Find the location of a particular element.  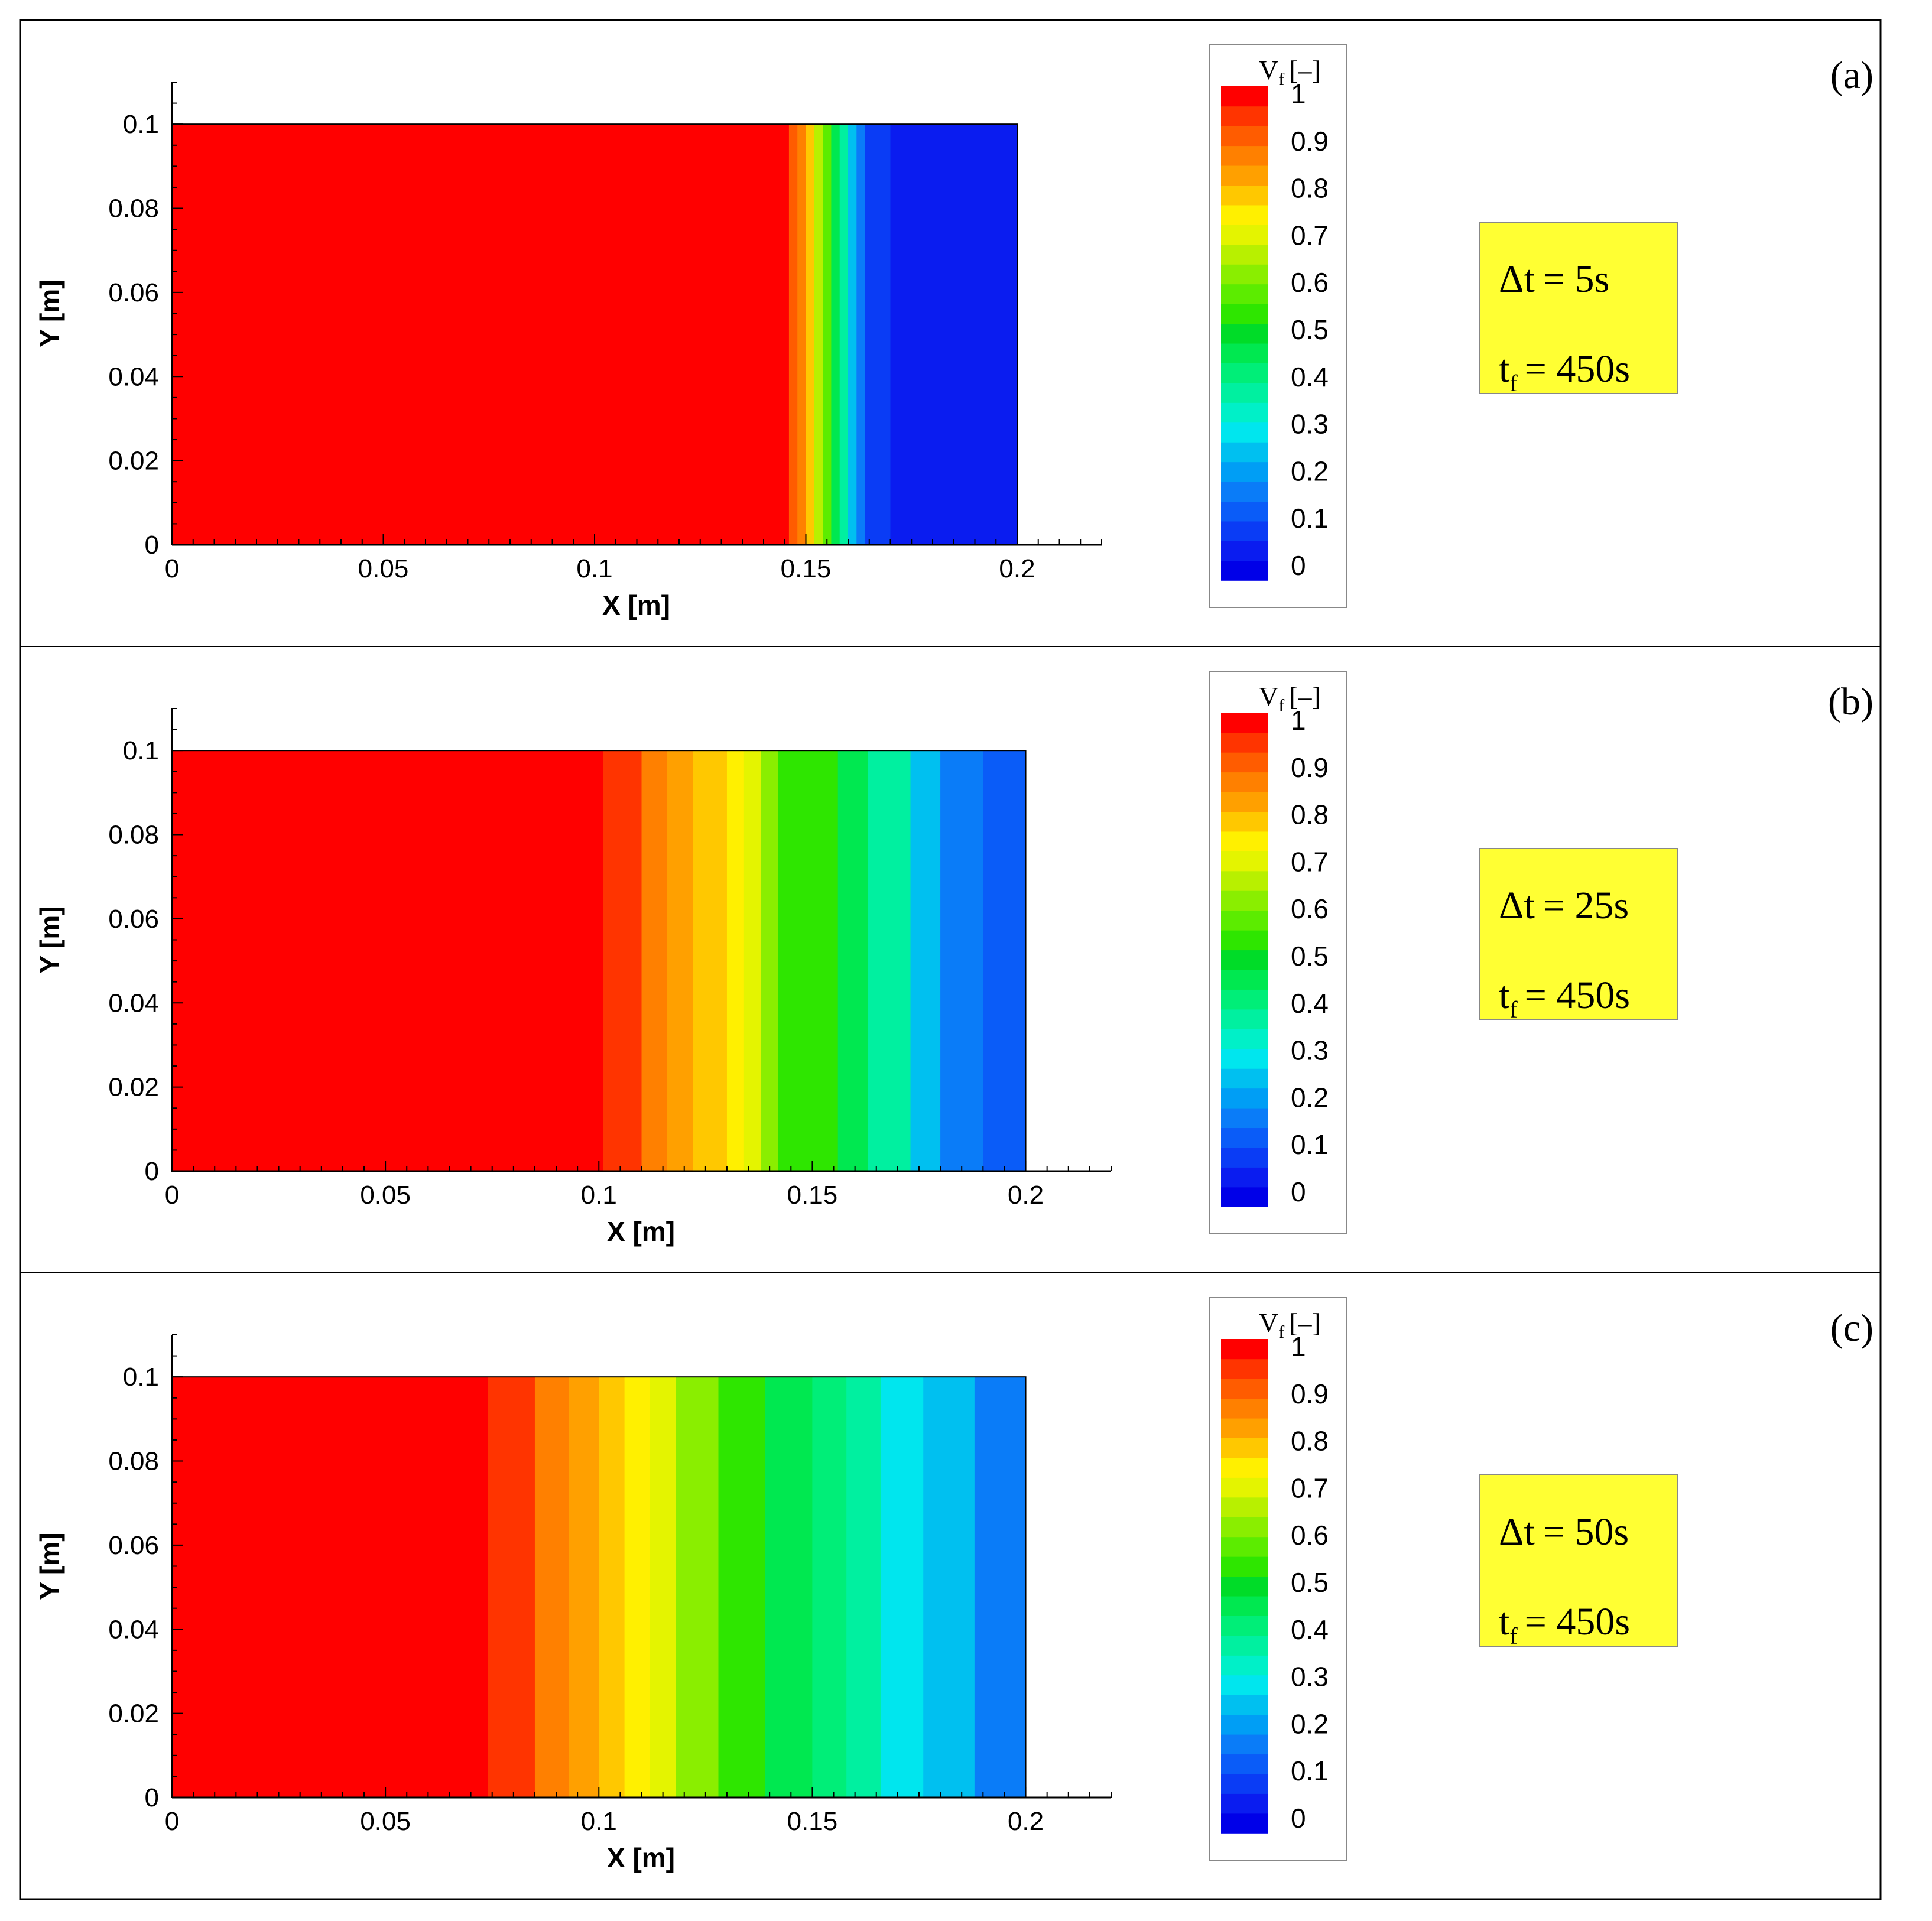

colorbar: Vf [–]1 0.9 0.8 0.7 0.6 0.5 0.4 0.3 0.2 0.1 0 is located at coordinates (1278, 1579).